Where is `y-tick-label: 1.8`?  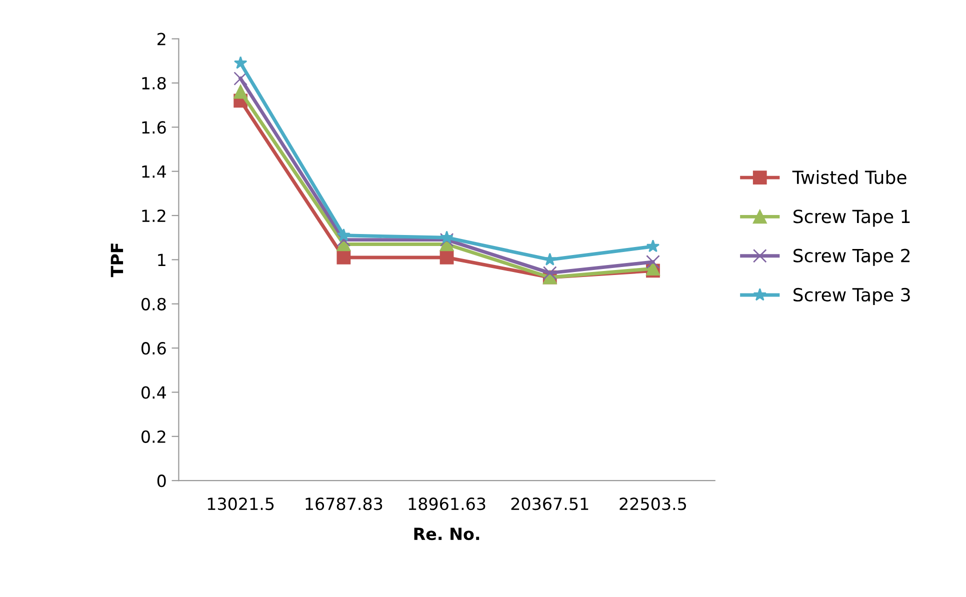
y-tick-label: 1.8 is located at coordinates (154, 83).